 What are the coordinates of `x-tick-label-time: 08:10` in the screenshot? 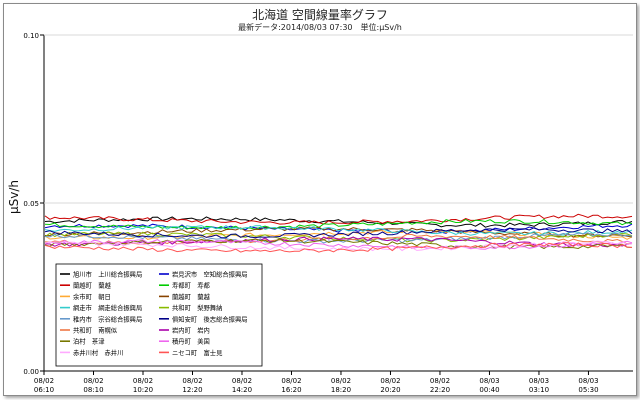 It's located at (93, 390).